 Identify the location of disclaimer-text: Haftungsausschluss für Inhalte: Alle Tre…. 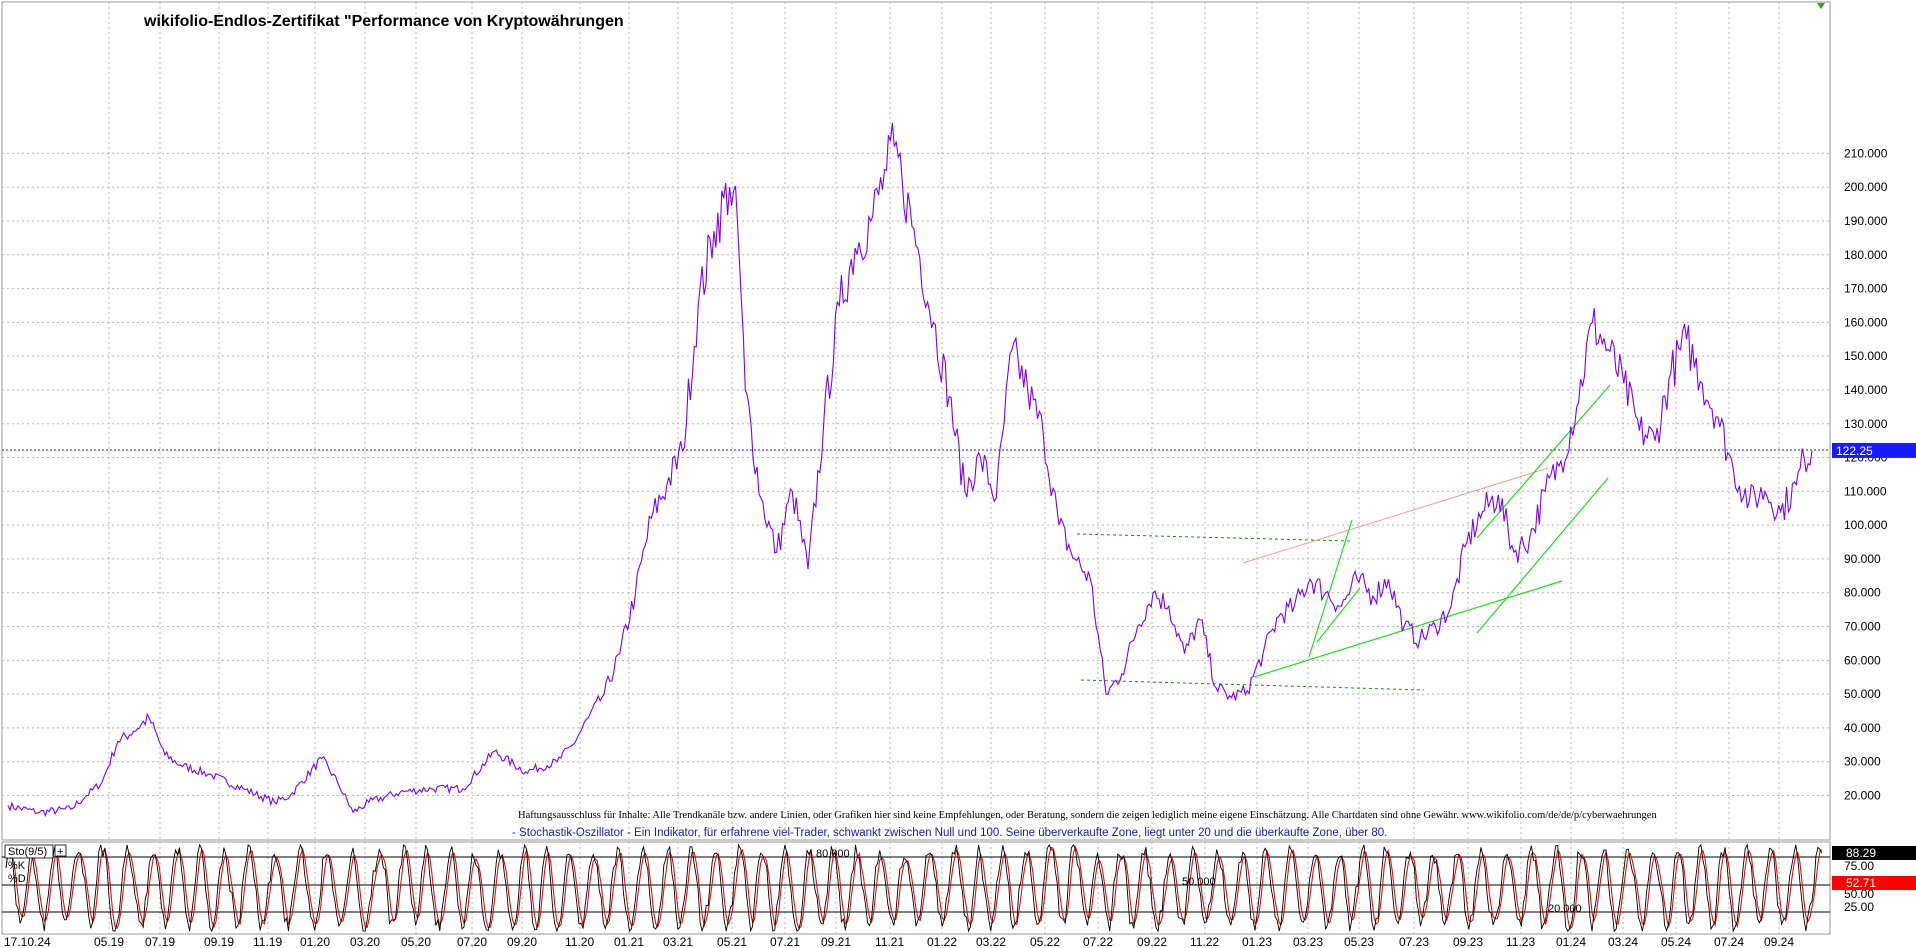
(1087, 815).